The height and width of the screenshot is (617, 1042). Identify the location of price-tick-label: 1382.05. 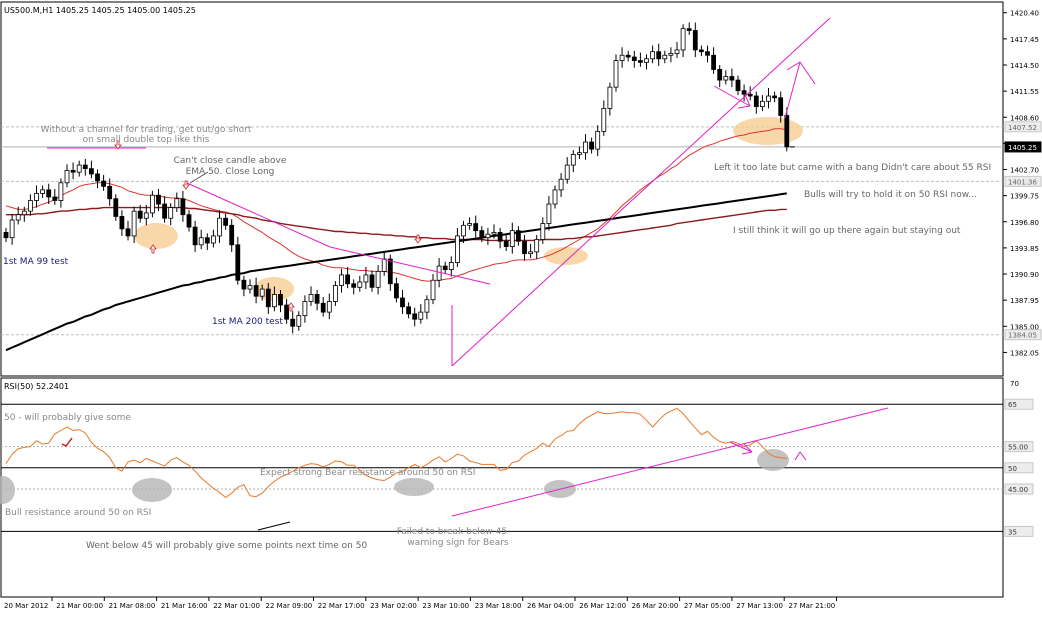
(1024, 353).